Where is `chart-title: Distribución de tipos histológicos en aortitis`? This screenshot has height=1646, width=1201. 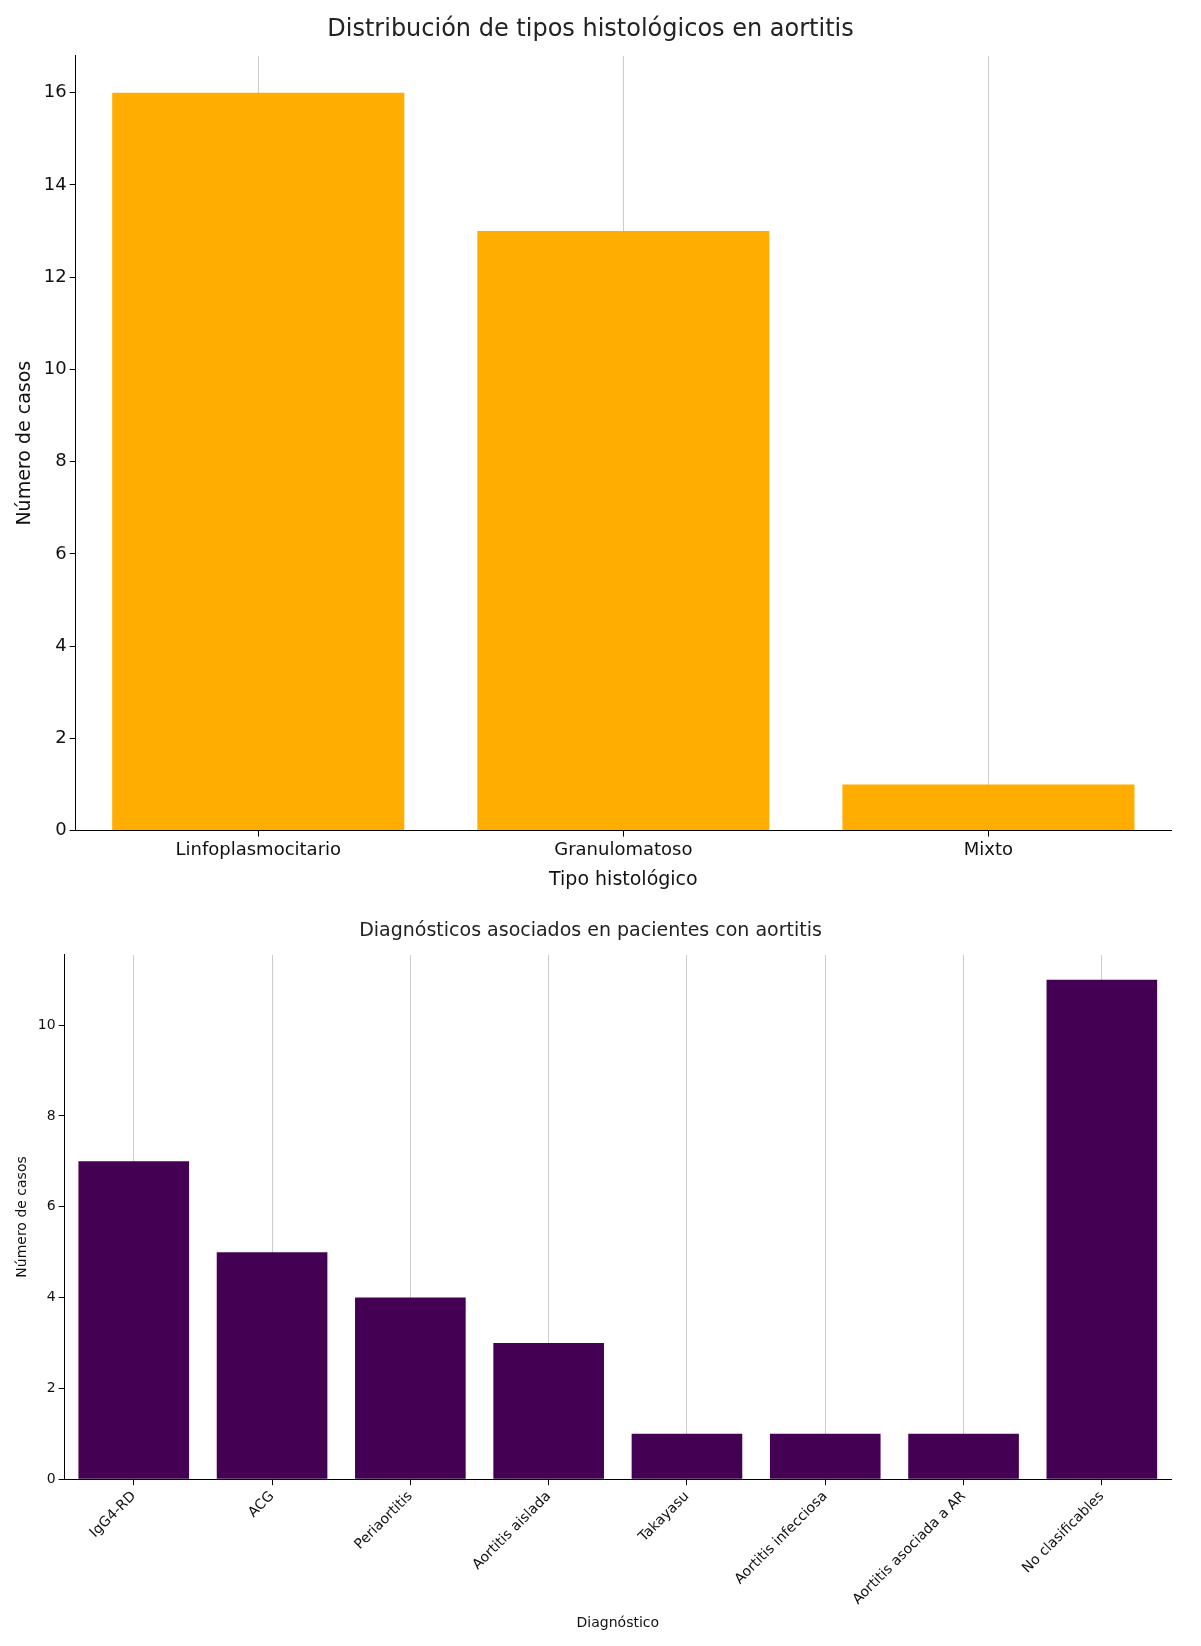 chart-title: Distribución de tipos histológicos en aortitis is located at coordinates (590, 27).